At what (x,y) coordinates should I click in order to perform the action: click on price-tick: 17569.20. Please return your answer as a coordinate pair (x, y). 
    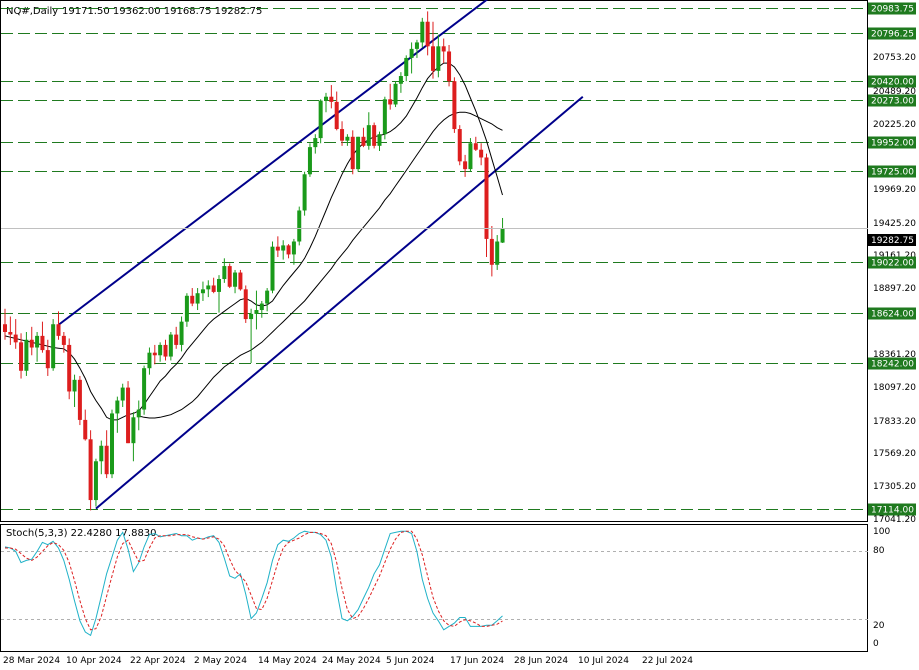
    Looking at the image, I should click on (894, 454).